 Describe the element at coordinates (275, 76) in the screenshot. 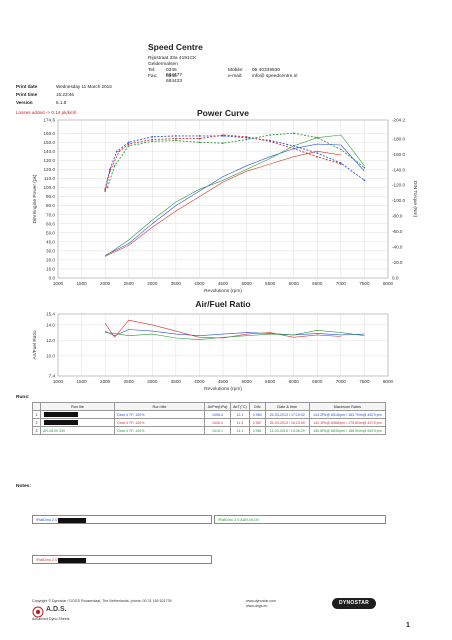

I see `email-value: info@ speedcentre.nl` at that location.